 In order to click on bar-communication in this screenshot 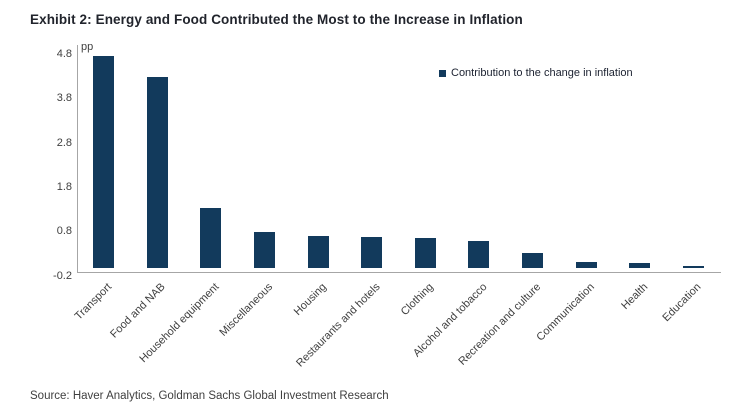, I will do `click(586, 265)`.